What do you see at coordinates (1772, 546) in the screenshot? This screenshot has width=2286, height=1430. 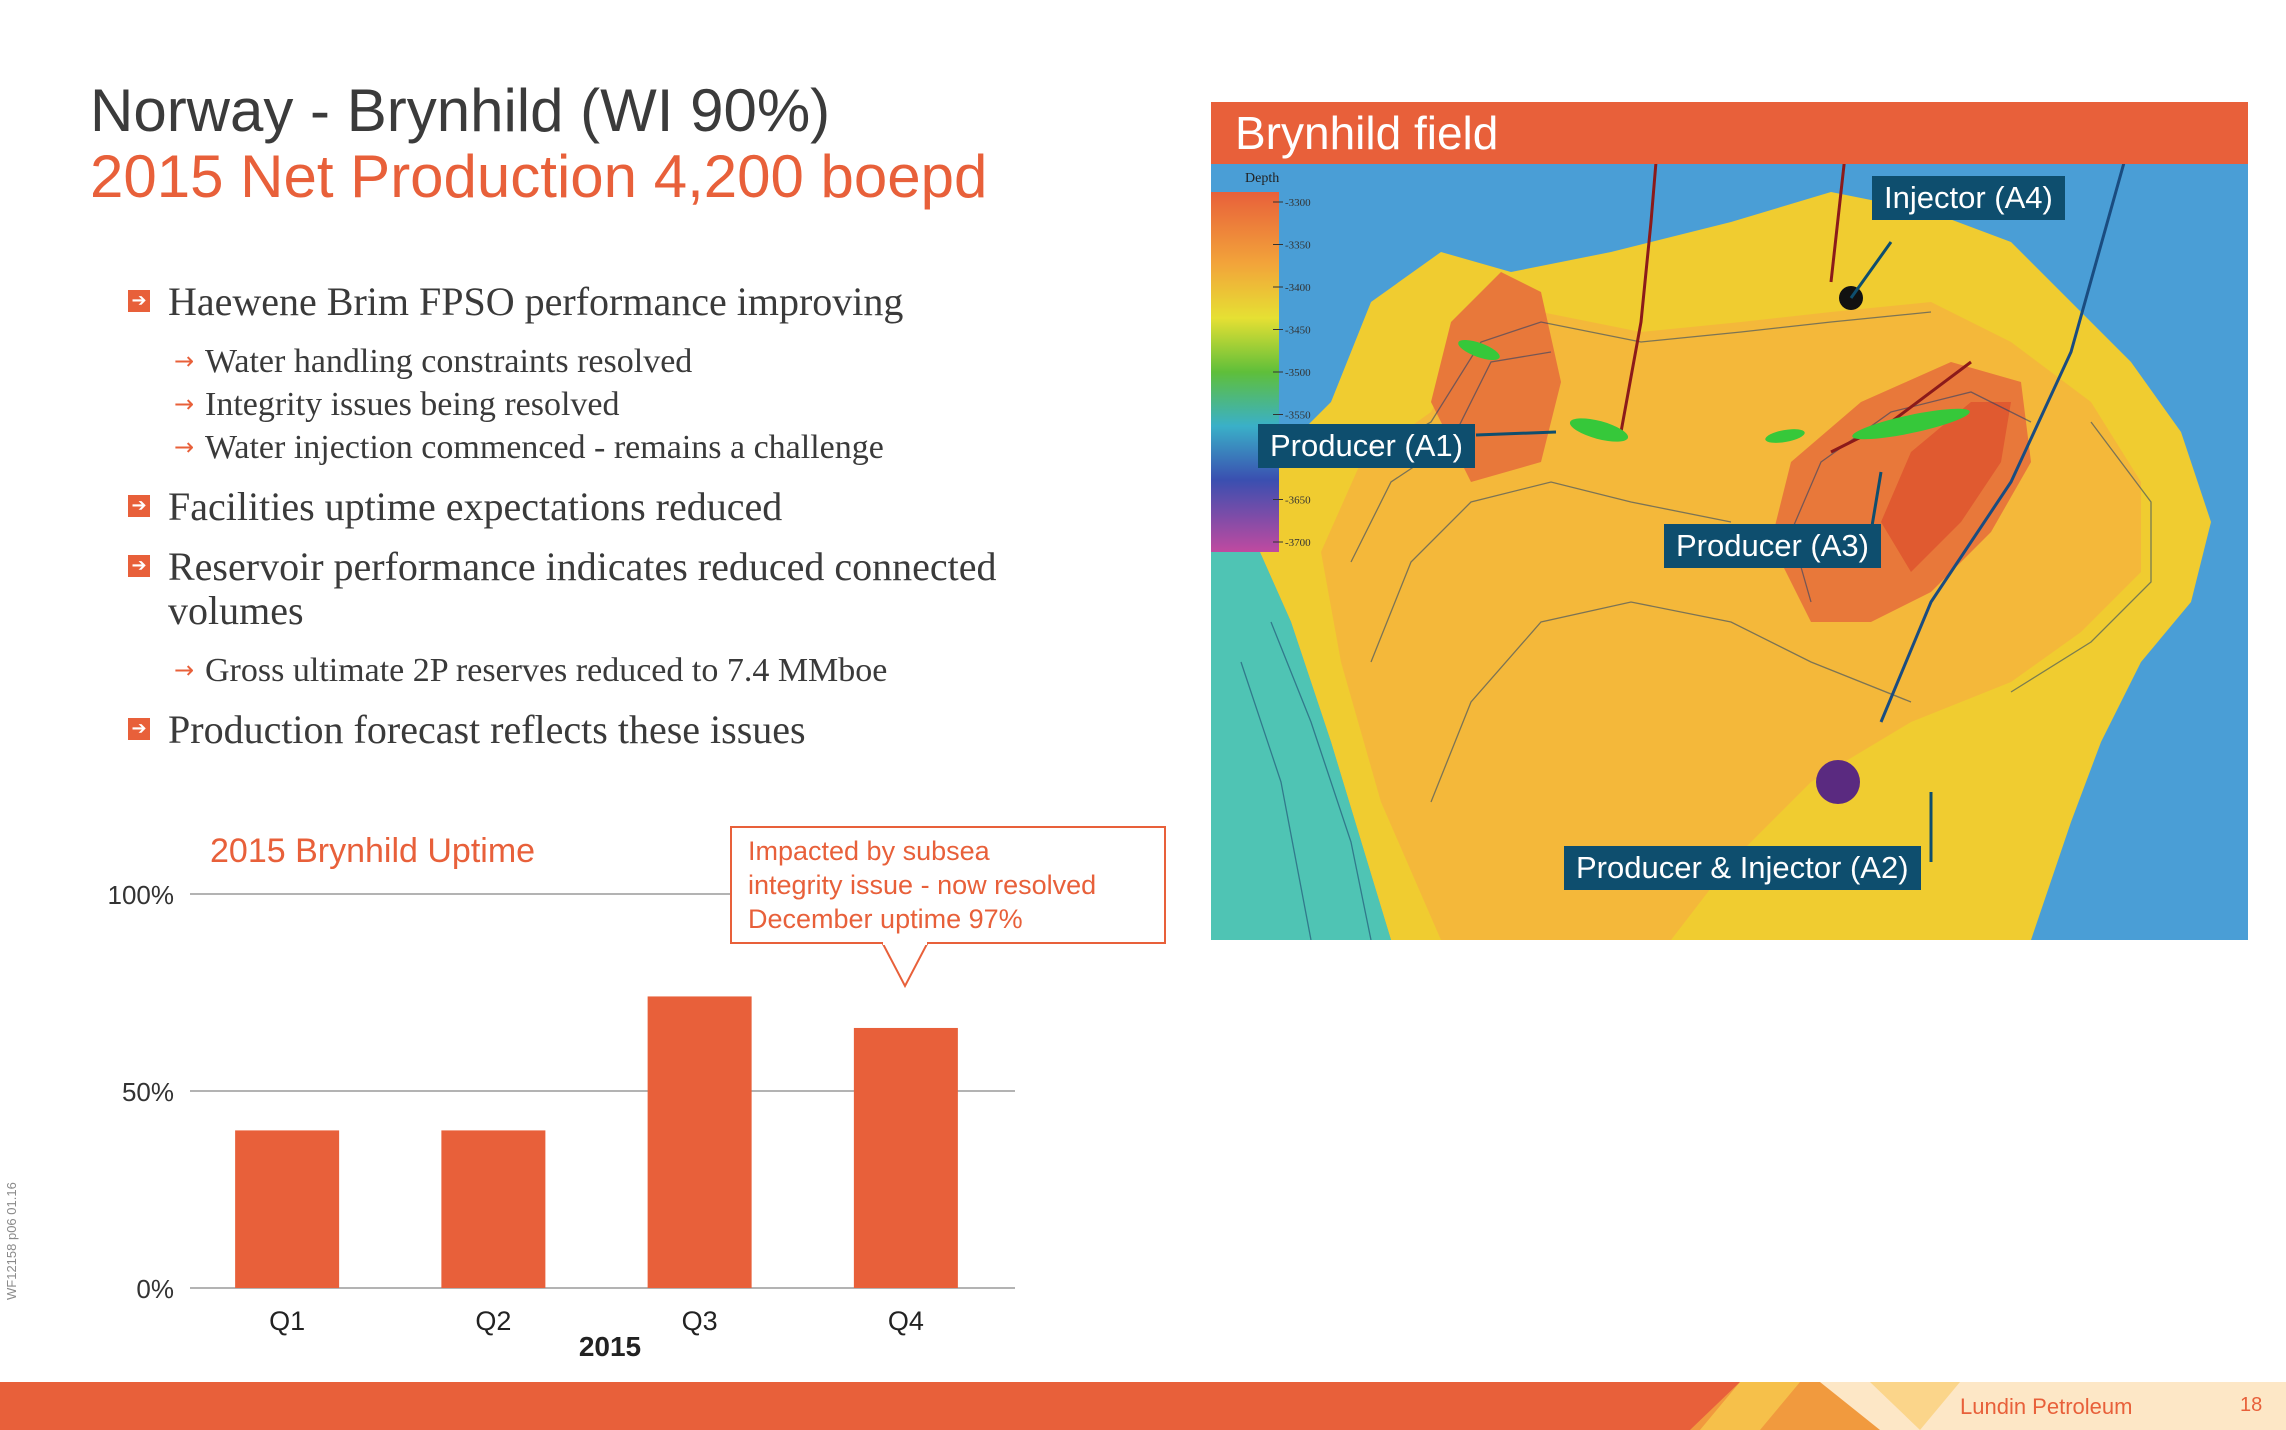 I see `label-producer-a3: Producer (A3)` at bounding box center [1772, 546].